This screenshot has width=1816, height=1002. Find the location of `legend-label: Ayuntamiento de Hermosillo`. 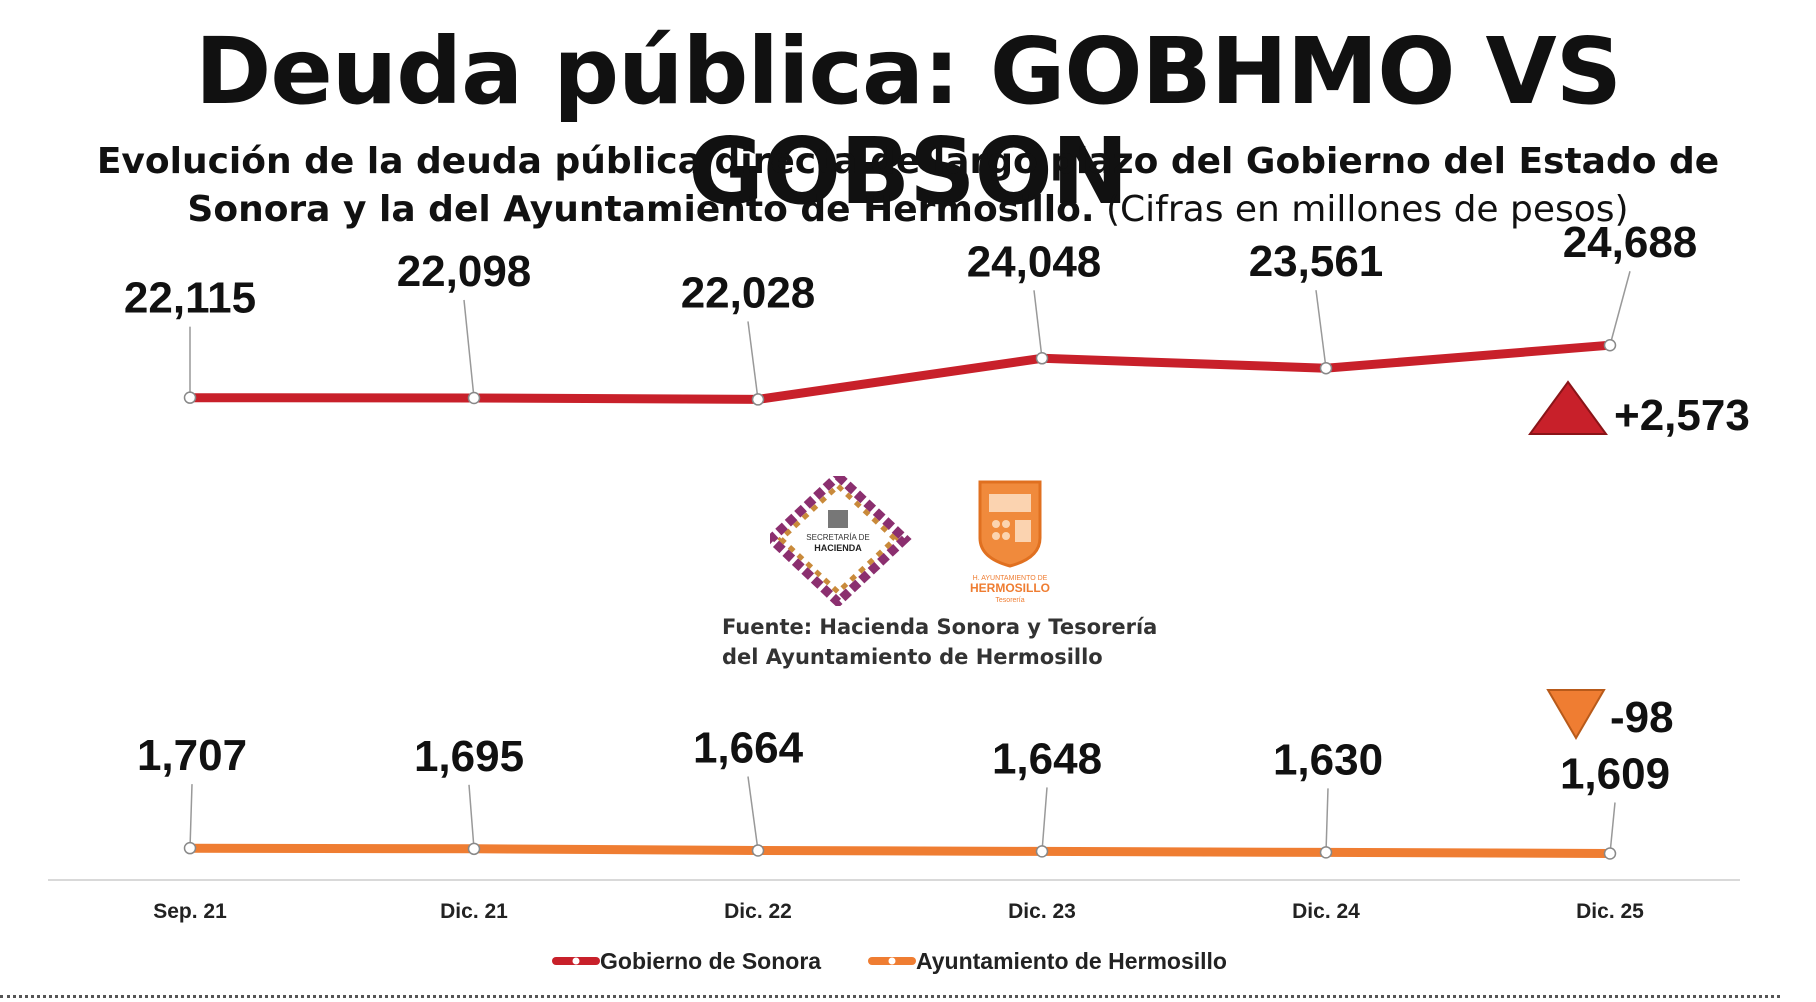

legend-label: Ayuntamiento de Hermosillo is located at coordinates (1071, 961).